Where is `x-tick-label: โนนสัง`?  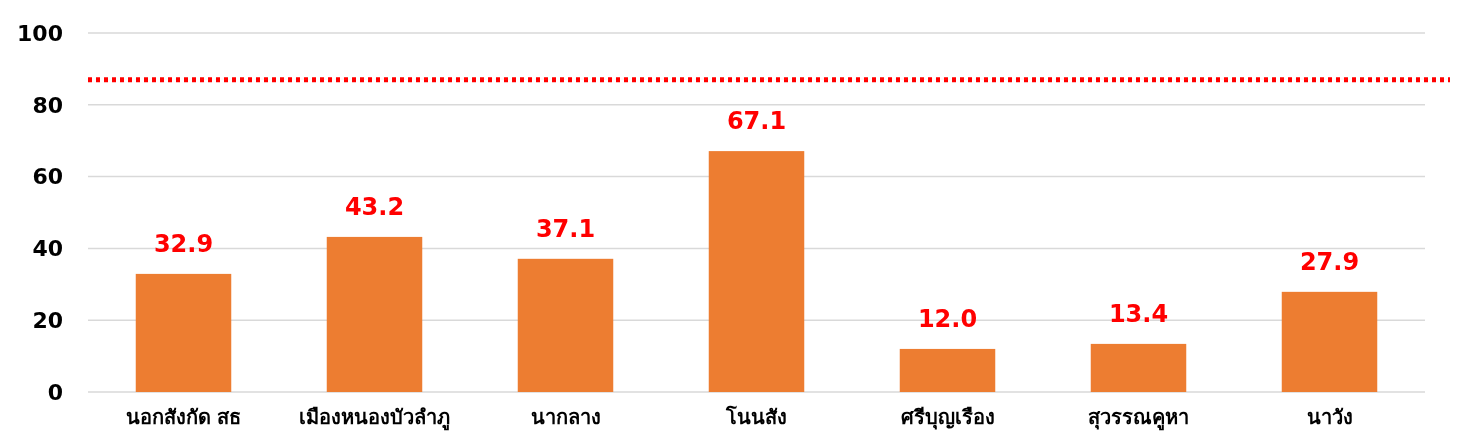 x-tick-label: โนนสัง is located at coordinates (756, 417).